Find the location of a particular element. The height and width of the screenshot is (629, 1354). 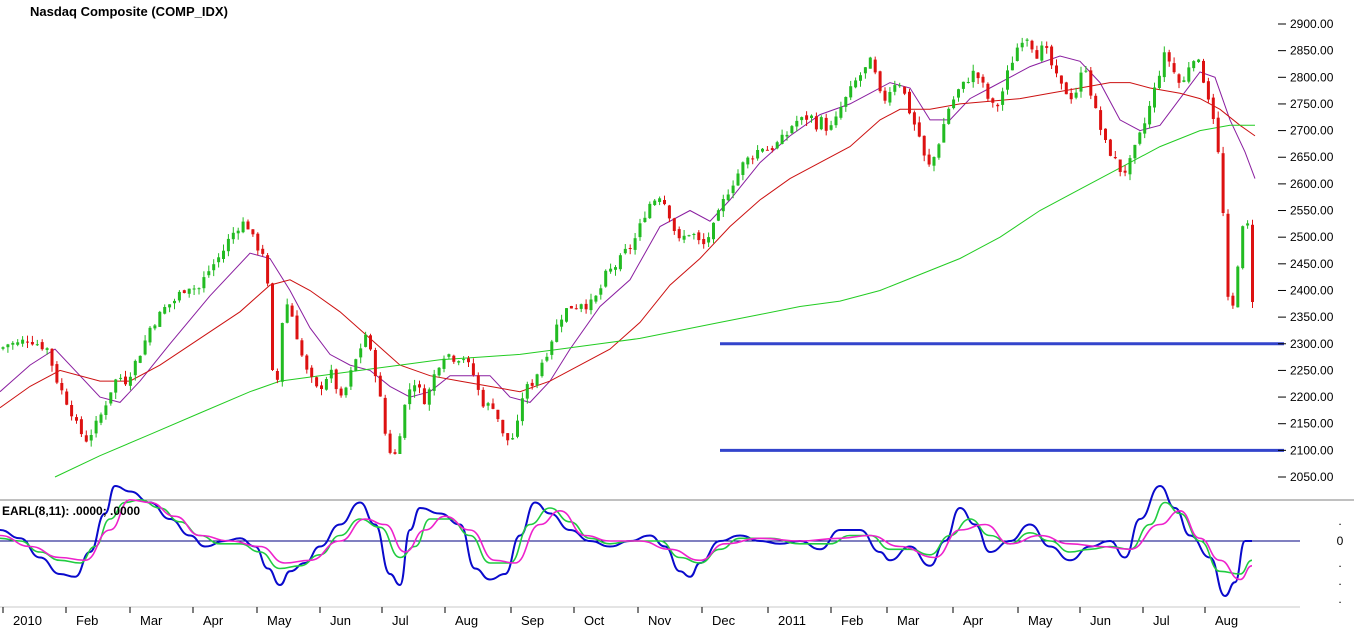

price-y-tick-label: 2100.00 is located at coordinates (1312, 450).